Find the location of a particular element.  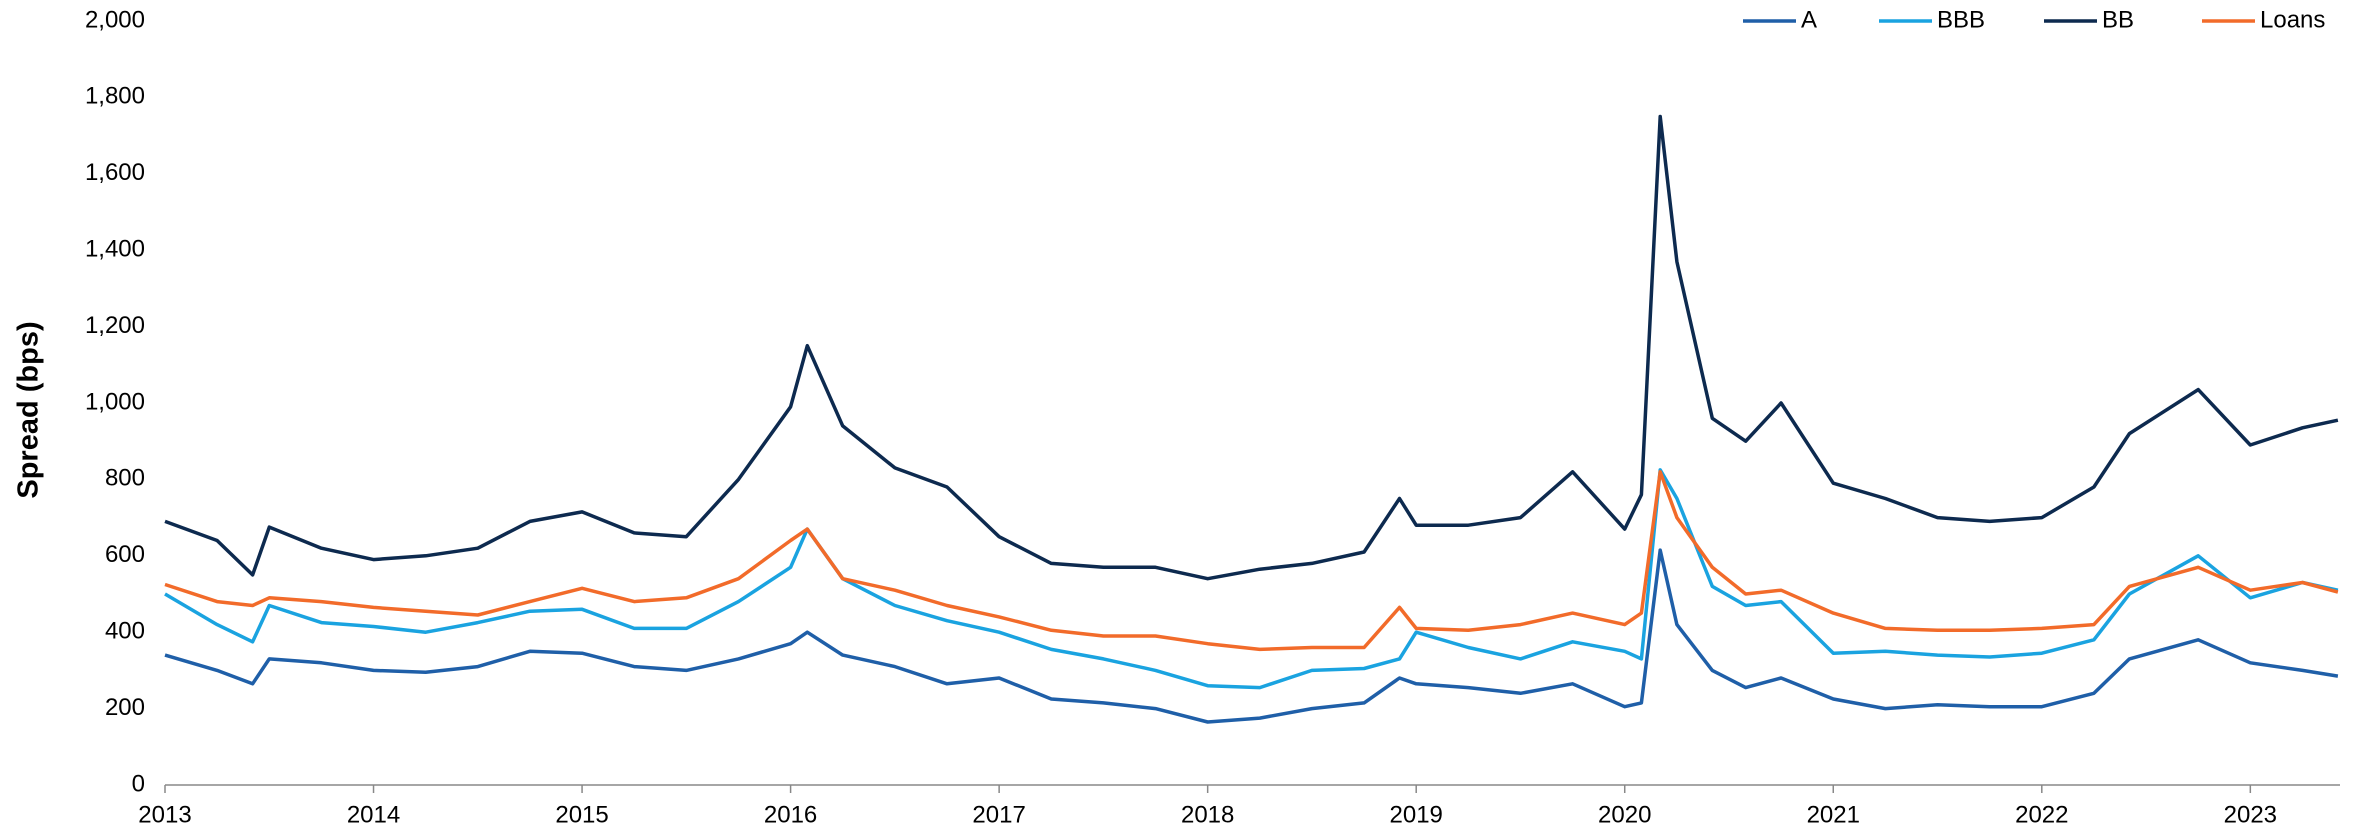

x-tick-label: 2020 is located at coordinates (1624, 814).